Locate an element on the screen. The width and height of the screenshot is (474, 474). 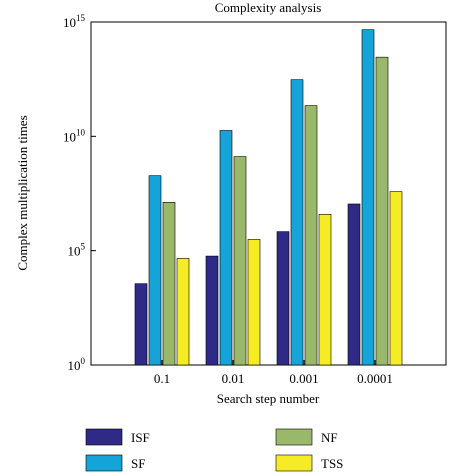
bar-isf-0.1 is located at coordinates (141, 324).